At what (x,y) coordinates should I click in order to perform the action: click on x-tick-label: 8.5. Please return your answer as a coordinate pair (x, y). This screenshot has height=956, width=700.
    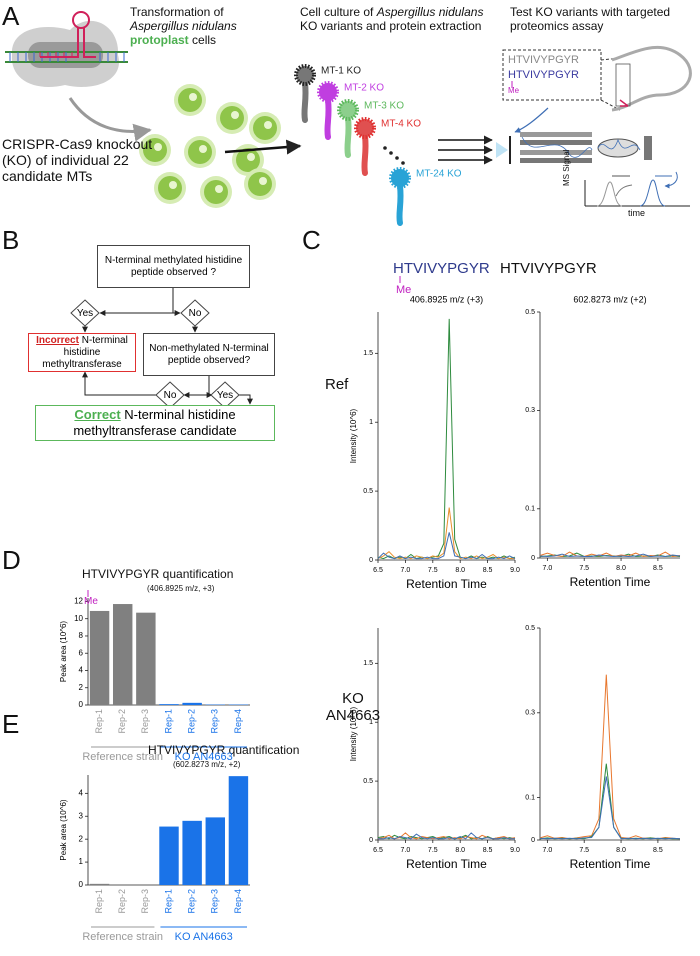
    Looking at the image, I should click on (658, 850).